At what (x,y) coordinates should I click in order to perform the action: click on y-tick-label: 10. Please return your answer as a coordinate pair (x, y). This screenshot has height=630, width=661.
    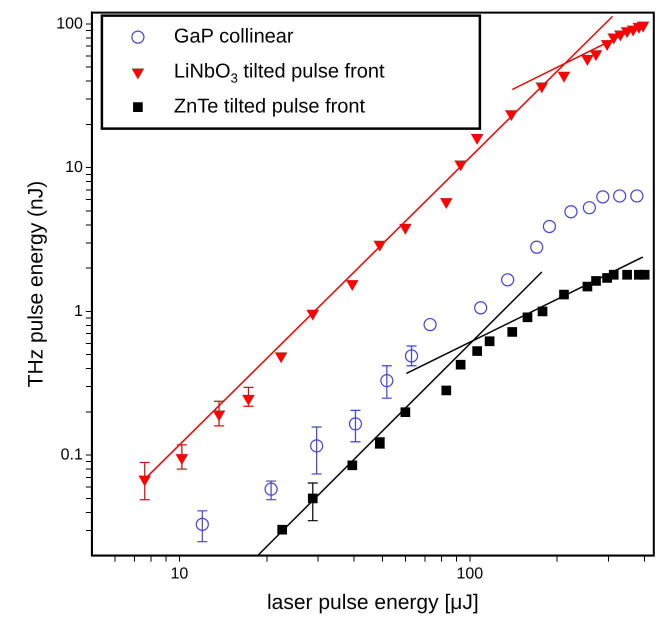
    Looking at the image, I should click on (74, 167).